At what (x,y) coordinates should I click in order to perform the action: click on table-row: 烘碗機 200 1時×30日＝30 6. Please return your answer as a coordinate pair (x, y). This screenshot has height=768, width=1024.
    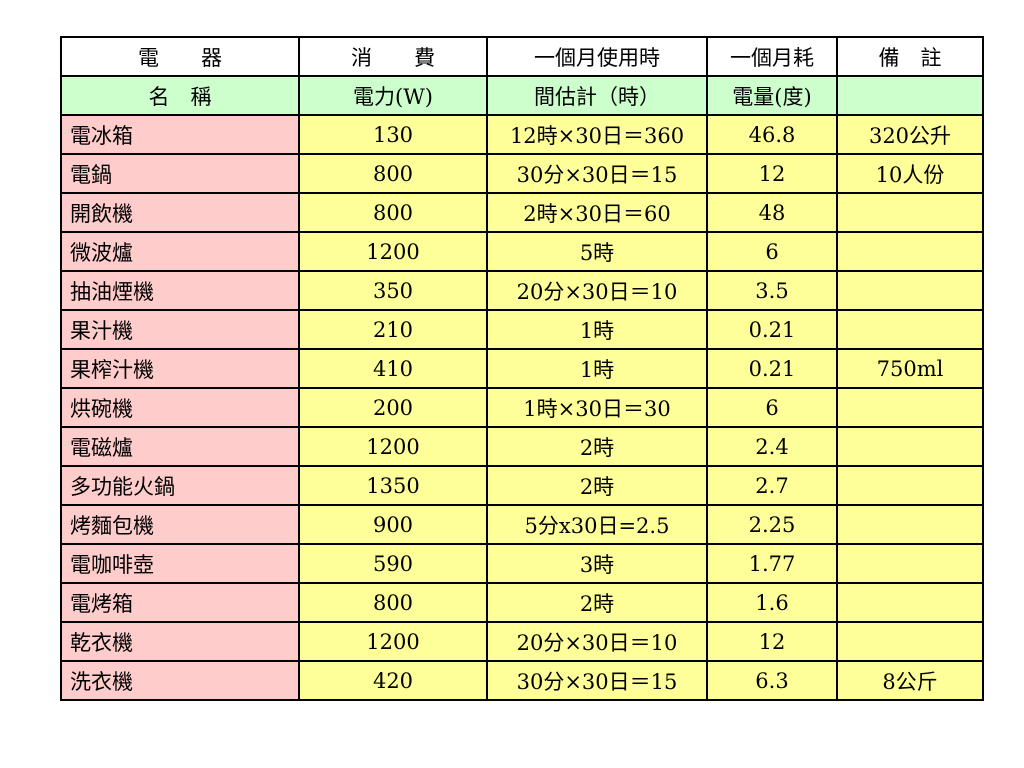
    Looking at the image, I should click on (522, 407).